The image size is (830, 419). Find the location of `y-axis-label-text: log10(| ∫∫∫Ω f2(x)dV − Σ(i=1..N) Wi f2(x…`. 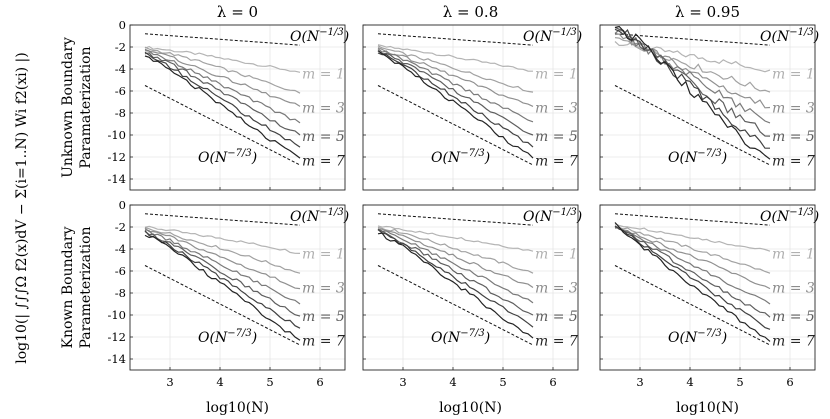

y-axis-label-text: log10(| ∫∫∫Ω f2(x)dV − Σ(i=1..N) Wi f2(x… is located at coordinates (22, 208).